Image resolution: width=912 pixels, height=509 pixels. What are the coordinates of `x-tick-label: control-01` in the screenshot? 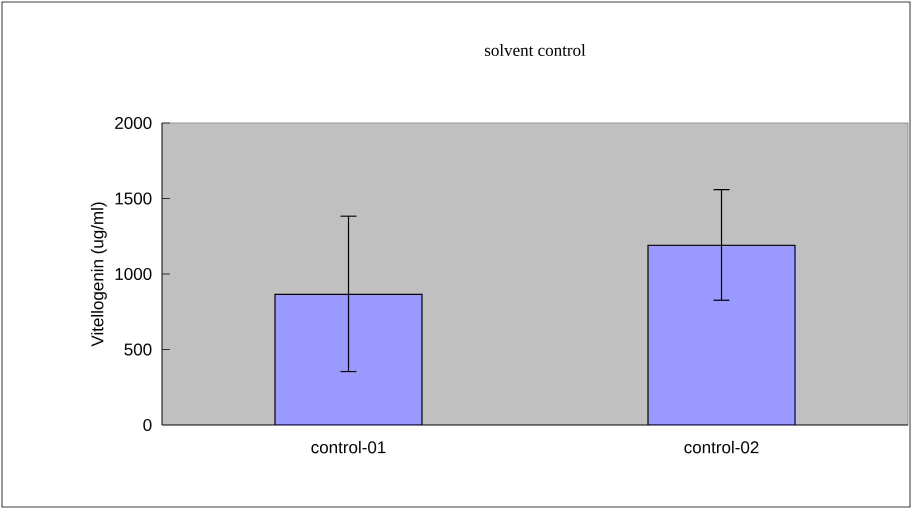 It's located at (348, 447).